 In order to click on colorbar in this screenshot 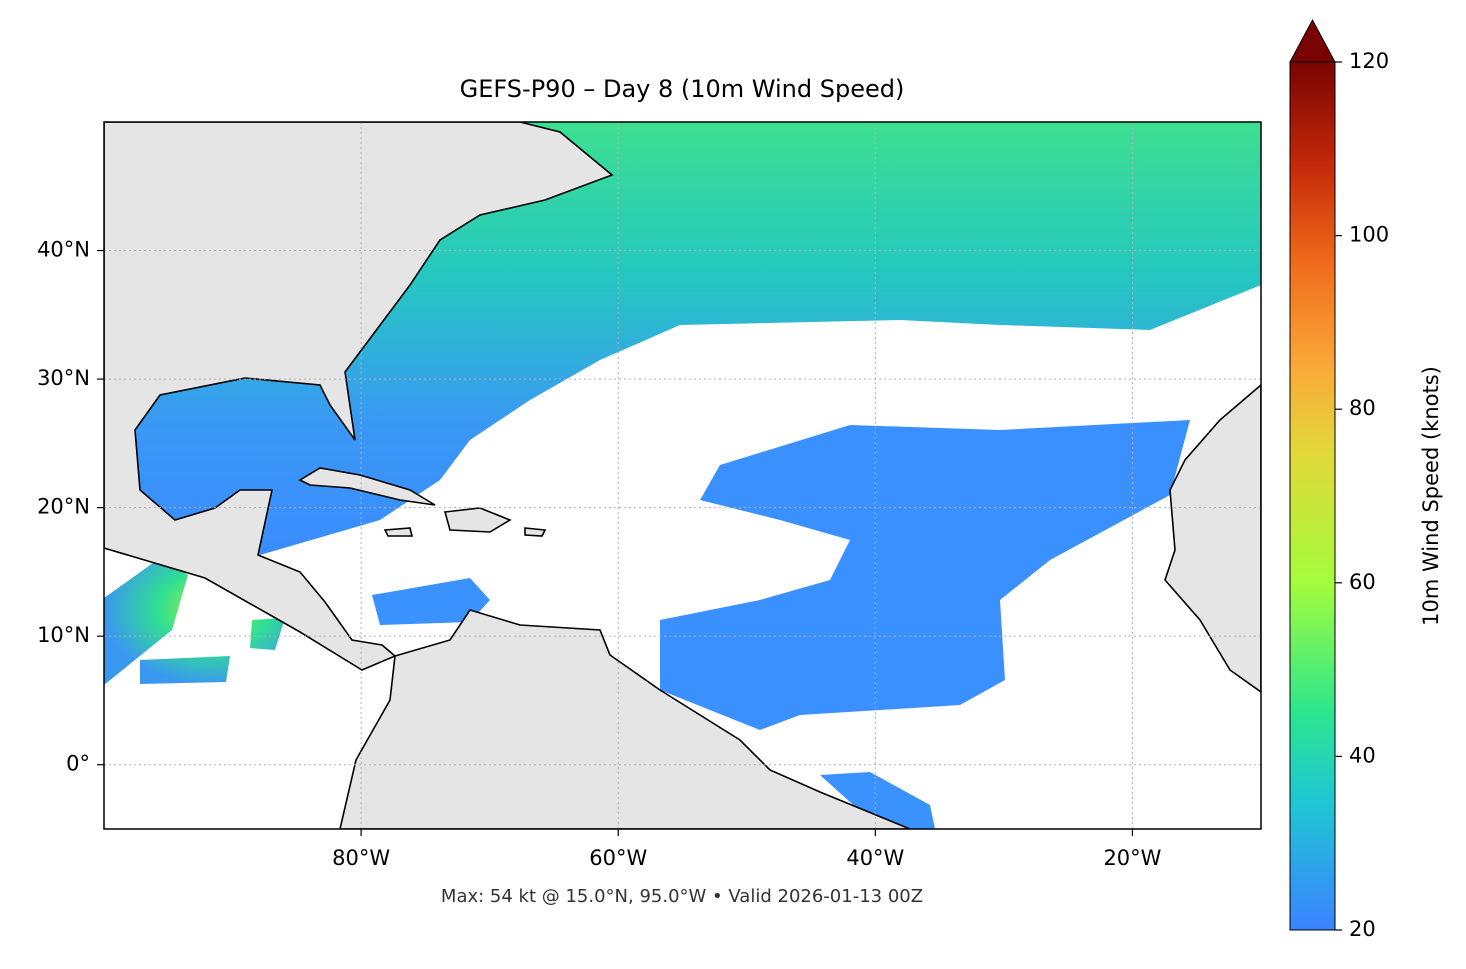, I will do `click(1312, 496)`.